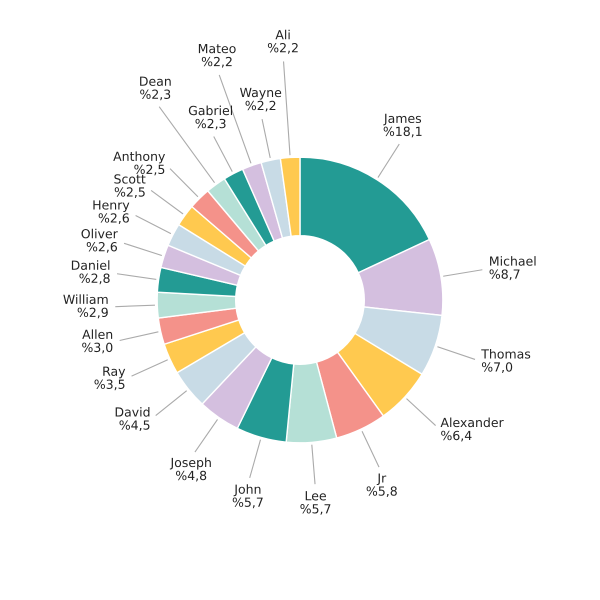  What do you see at coordinates (282, 35) in the screenshot?
I see `slice-label: Ali` at bounding box center [282, 35].